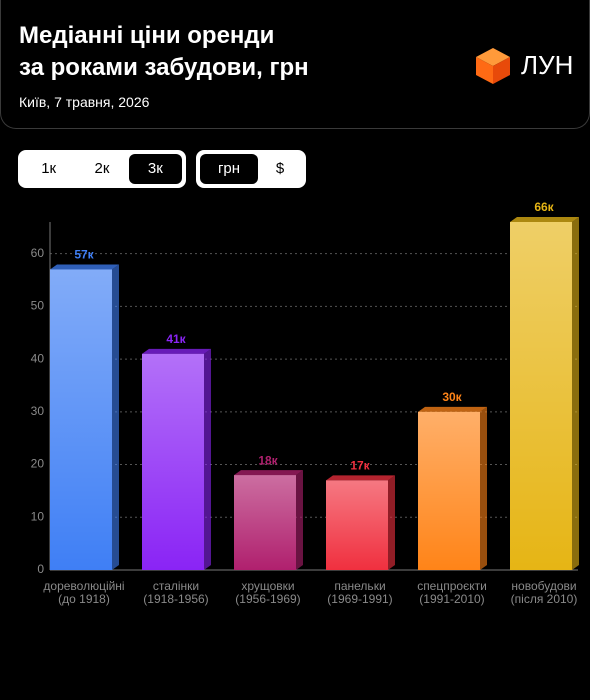  I want to click on currency-button: грн, so click(229, 169).